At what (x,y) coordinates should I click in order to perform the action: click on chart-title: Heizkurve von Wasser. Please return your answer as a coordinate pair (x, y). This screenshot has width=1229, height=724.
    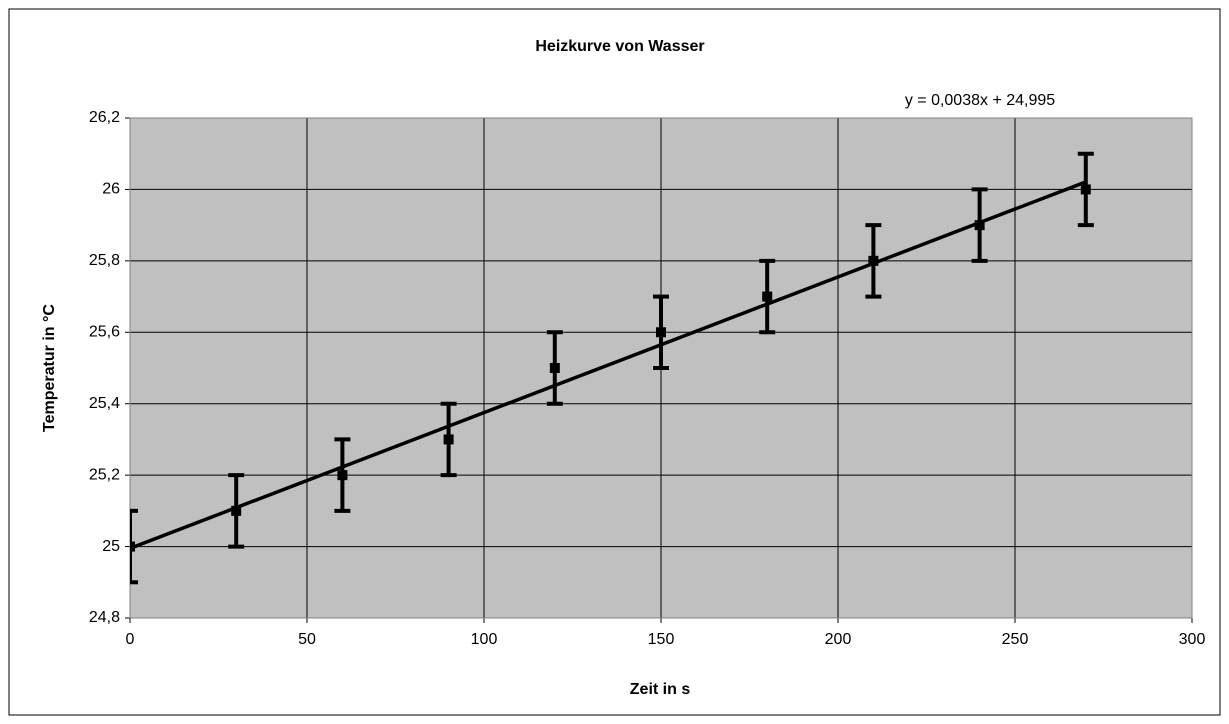
    Looking at the image, I should click on (619, 46).